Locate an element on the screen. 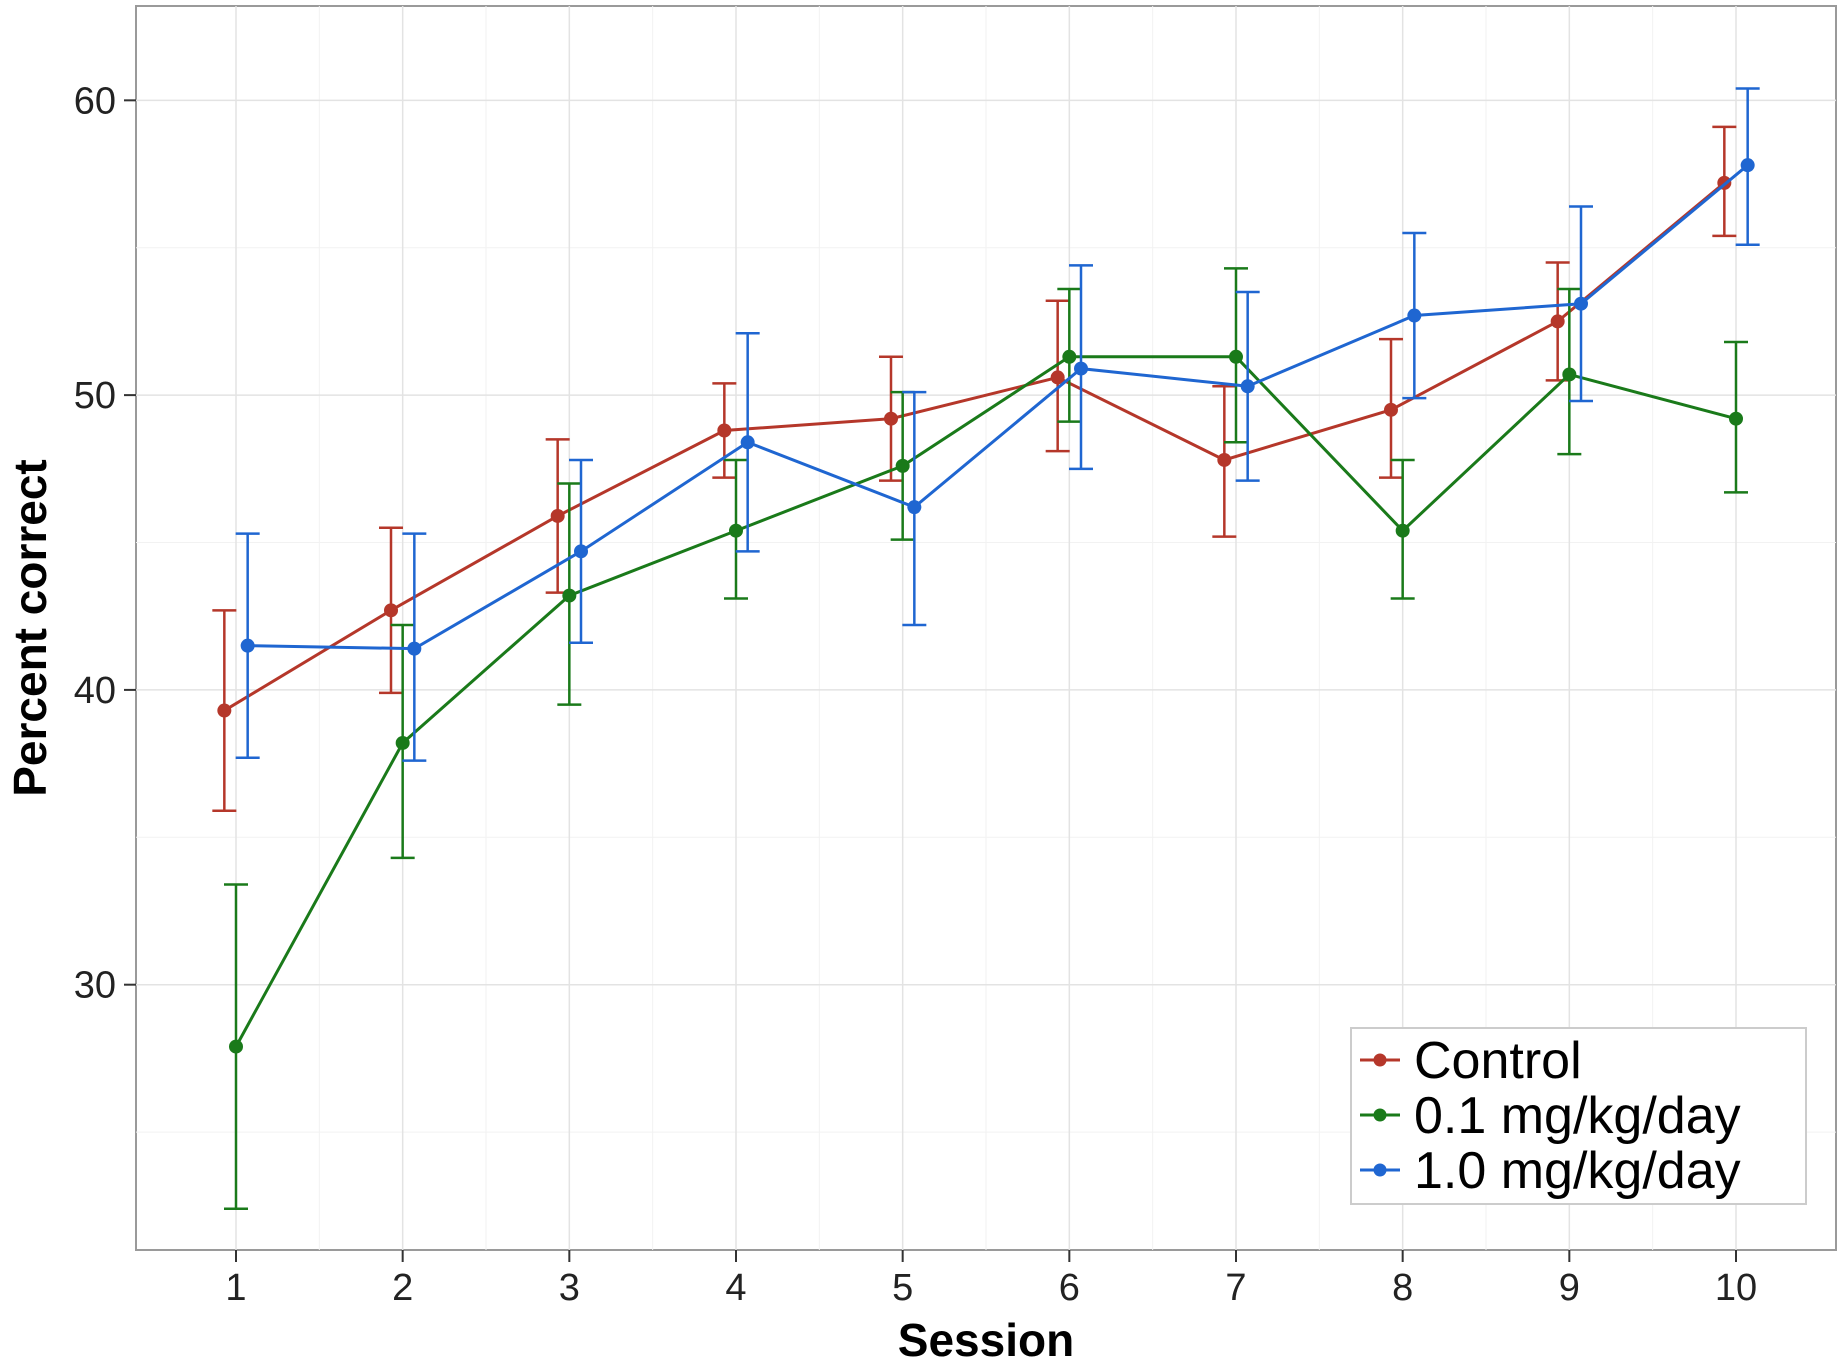  x-axis-title: Session is located at coordinates (986, 1337).